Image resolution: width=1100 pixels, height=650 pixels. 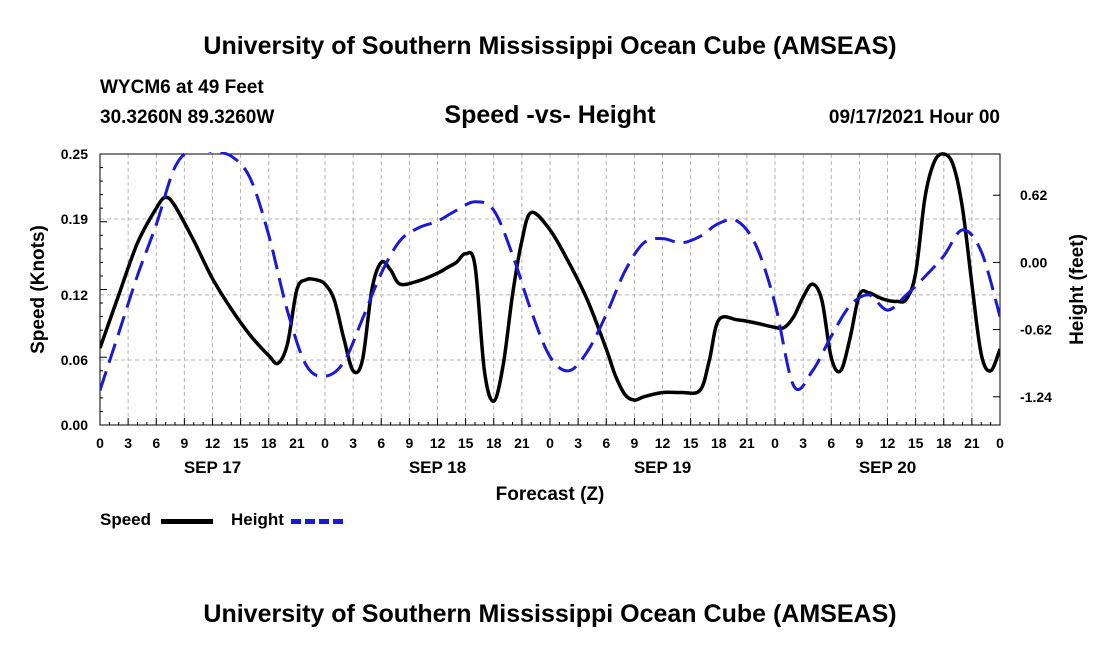 I want to click on station-coords: 30.3260N 89.3260W, so click(x=187, y=117).